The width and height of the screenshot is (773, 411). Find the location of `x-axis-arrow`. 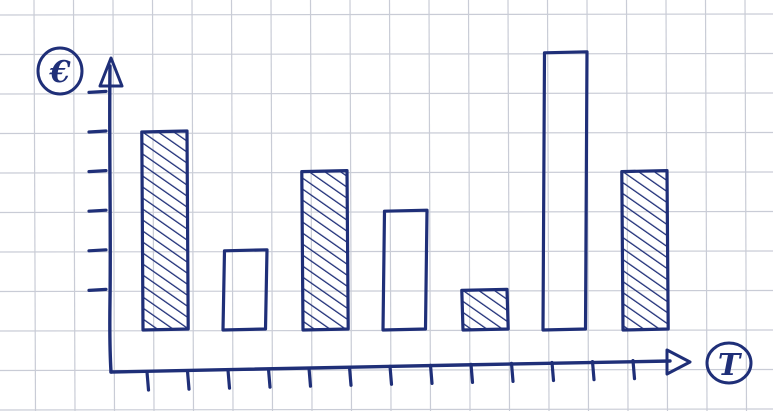

x-axis-arrow is located at coordinates (678, 362).